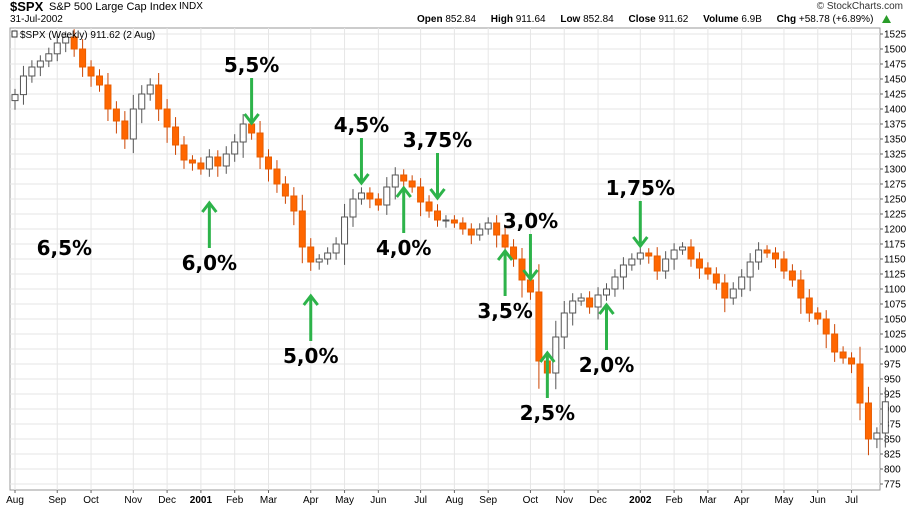 The height and width of the screenshot is (509, 911). What do you see at coordinates (892, 395) in the screenshot?
I see `y-tick-label: 925` at bounding box center [892, 395].